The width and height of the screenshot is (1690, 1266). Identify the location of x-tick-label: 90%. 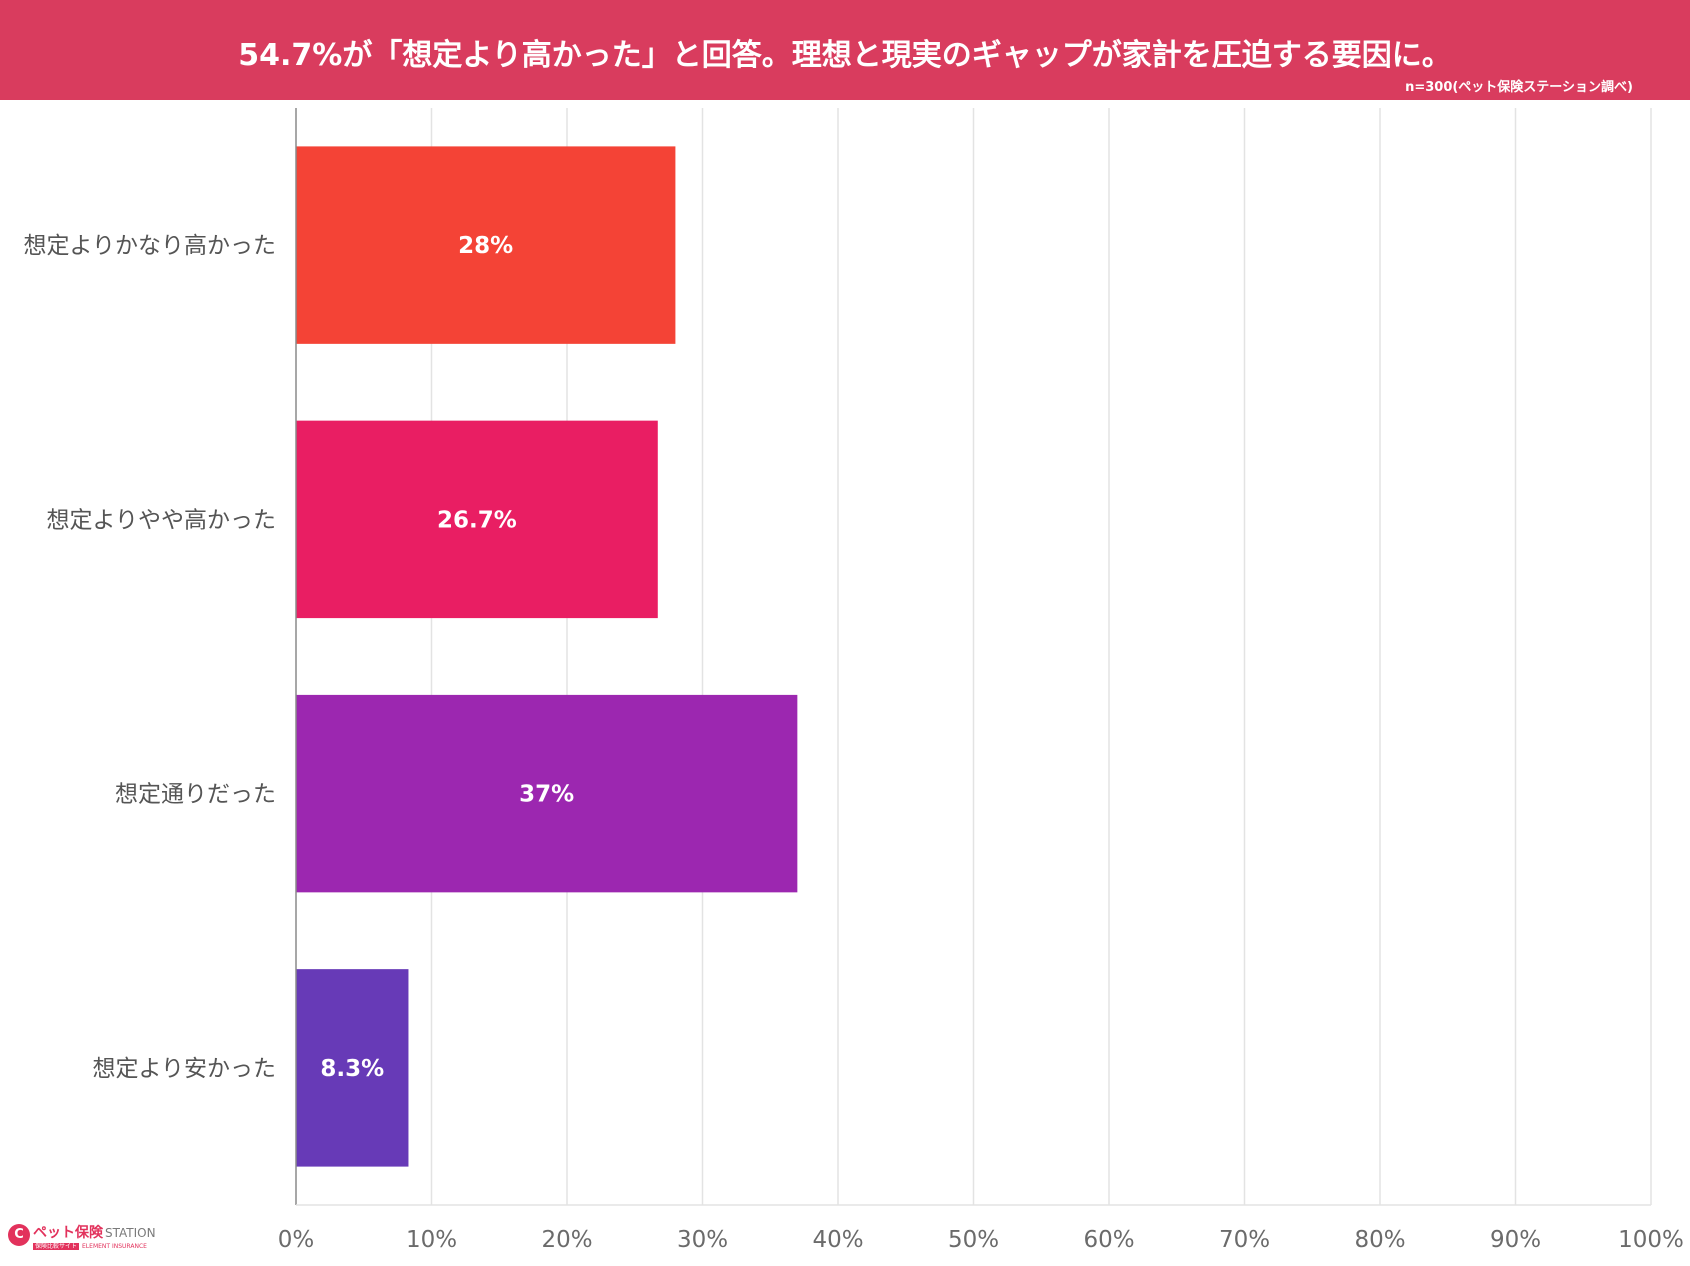
(1515, 1240).